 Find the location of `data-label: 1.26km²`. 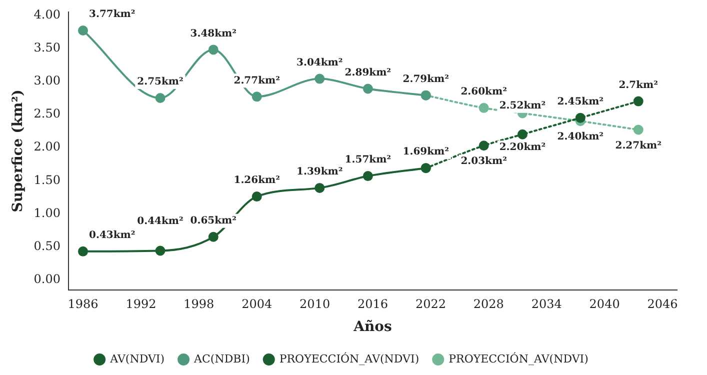

data-label: 1.26km² is located at coordinates (257, 180).